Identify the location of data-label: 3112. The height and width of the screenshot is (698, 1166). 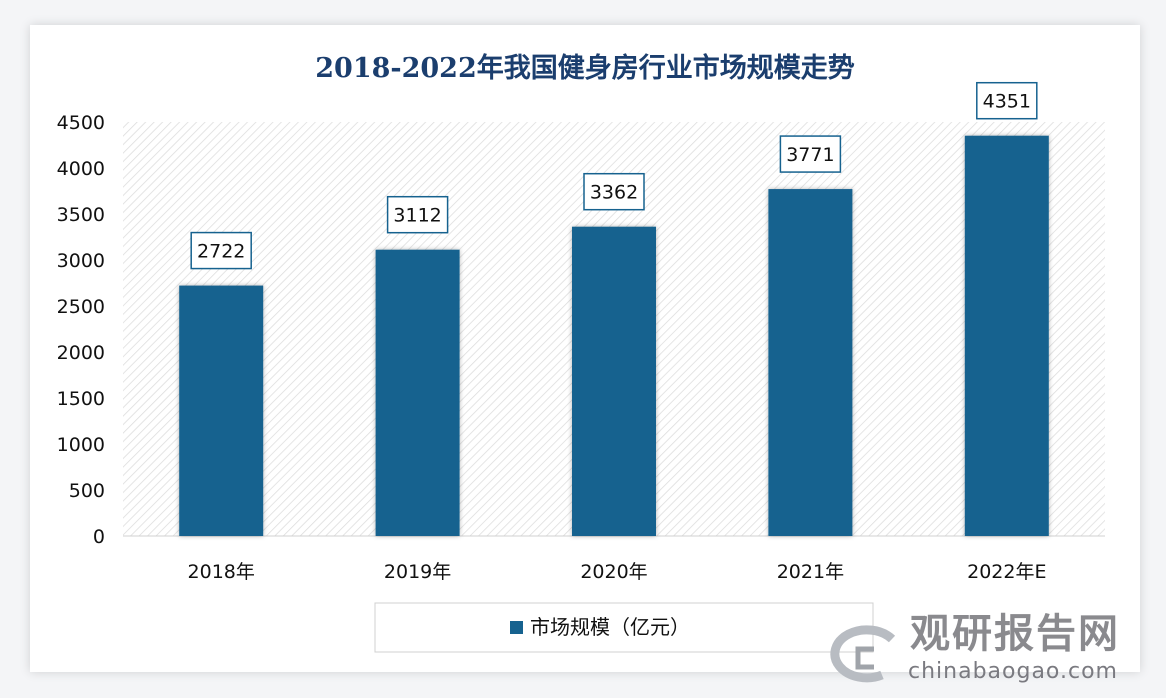
(417, 216).